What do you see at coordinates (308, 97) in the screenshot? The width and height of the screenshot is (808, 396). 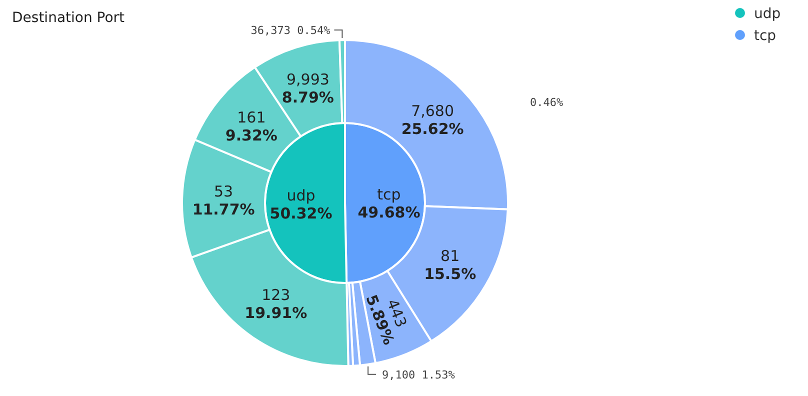 I see `data-label: 8.79%` at bounding box center [308, 97].